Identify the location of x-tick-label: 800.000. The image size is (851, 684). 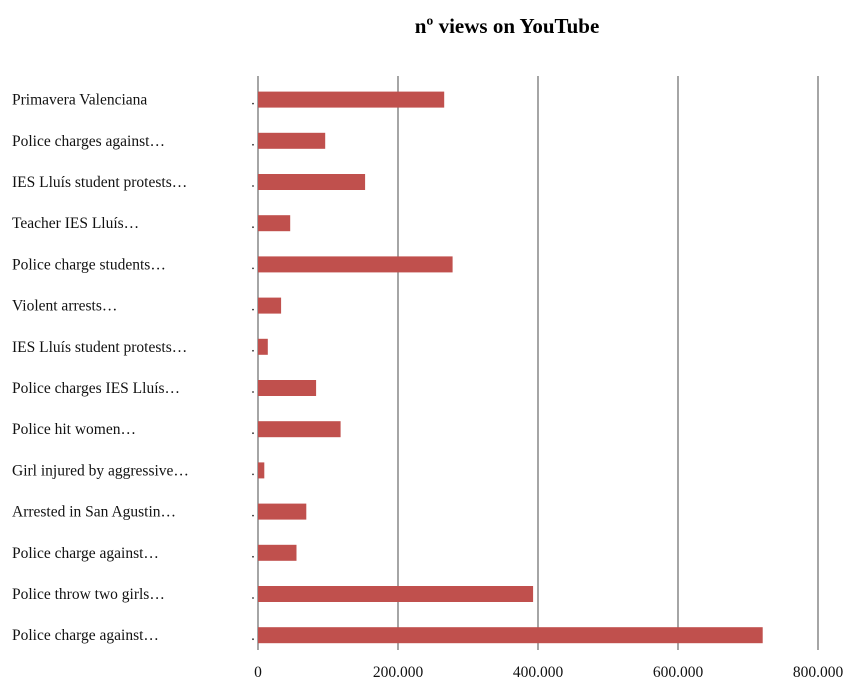
(818, 672).